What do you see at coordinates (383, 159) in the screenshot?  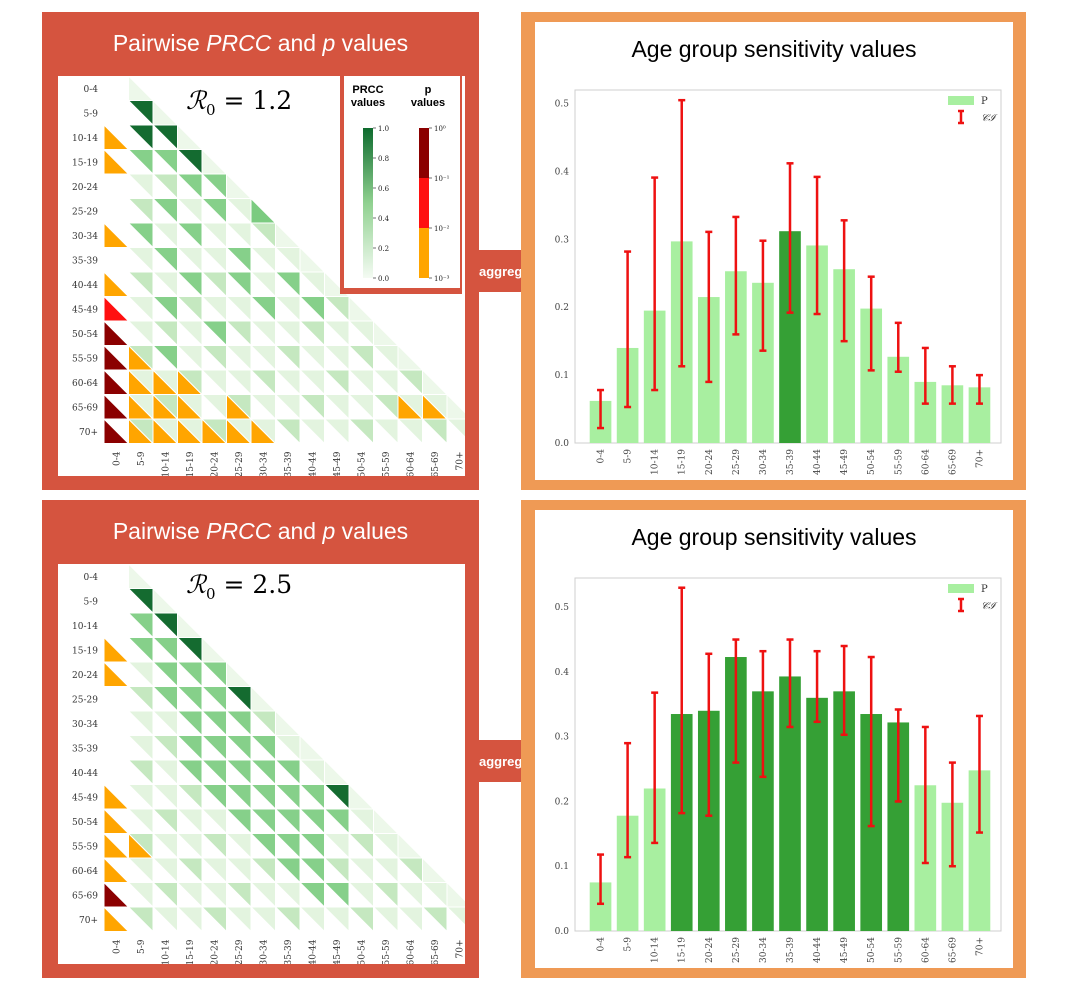 I see `prcc-colorbar-tick: 0.8` at bounding box center [383, 159].